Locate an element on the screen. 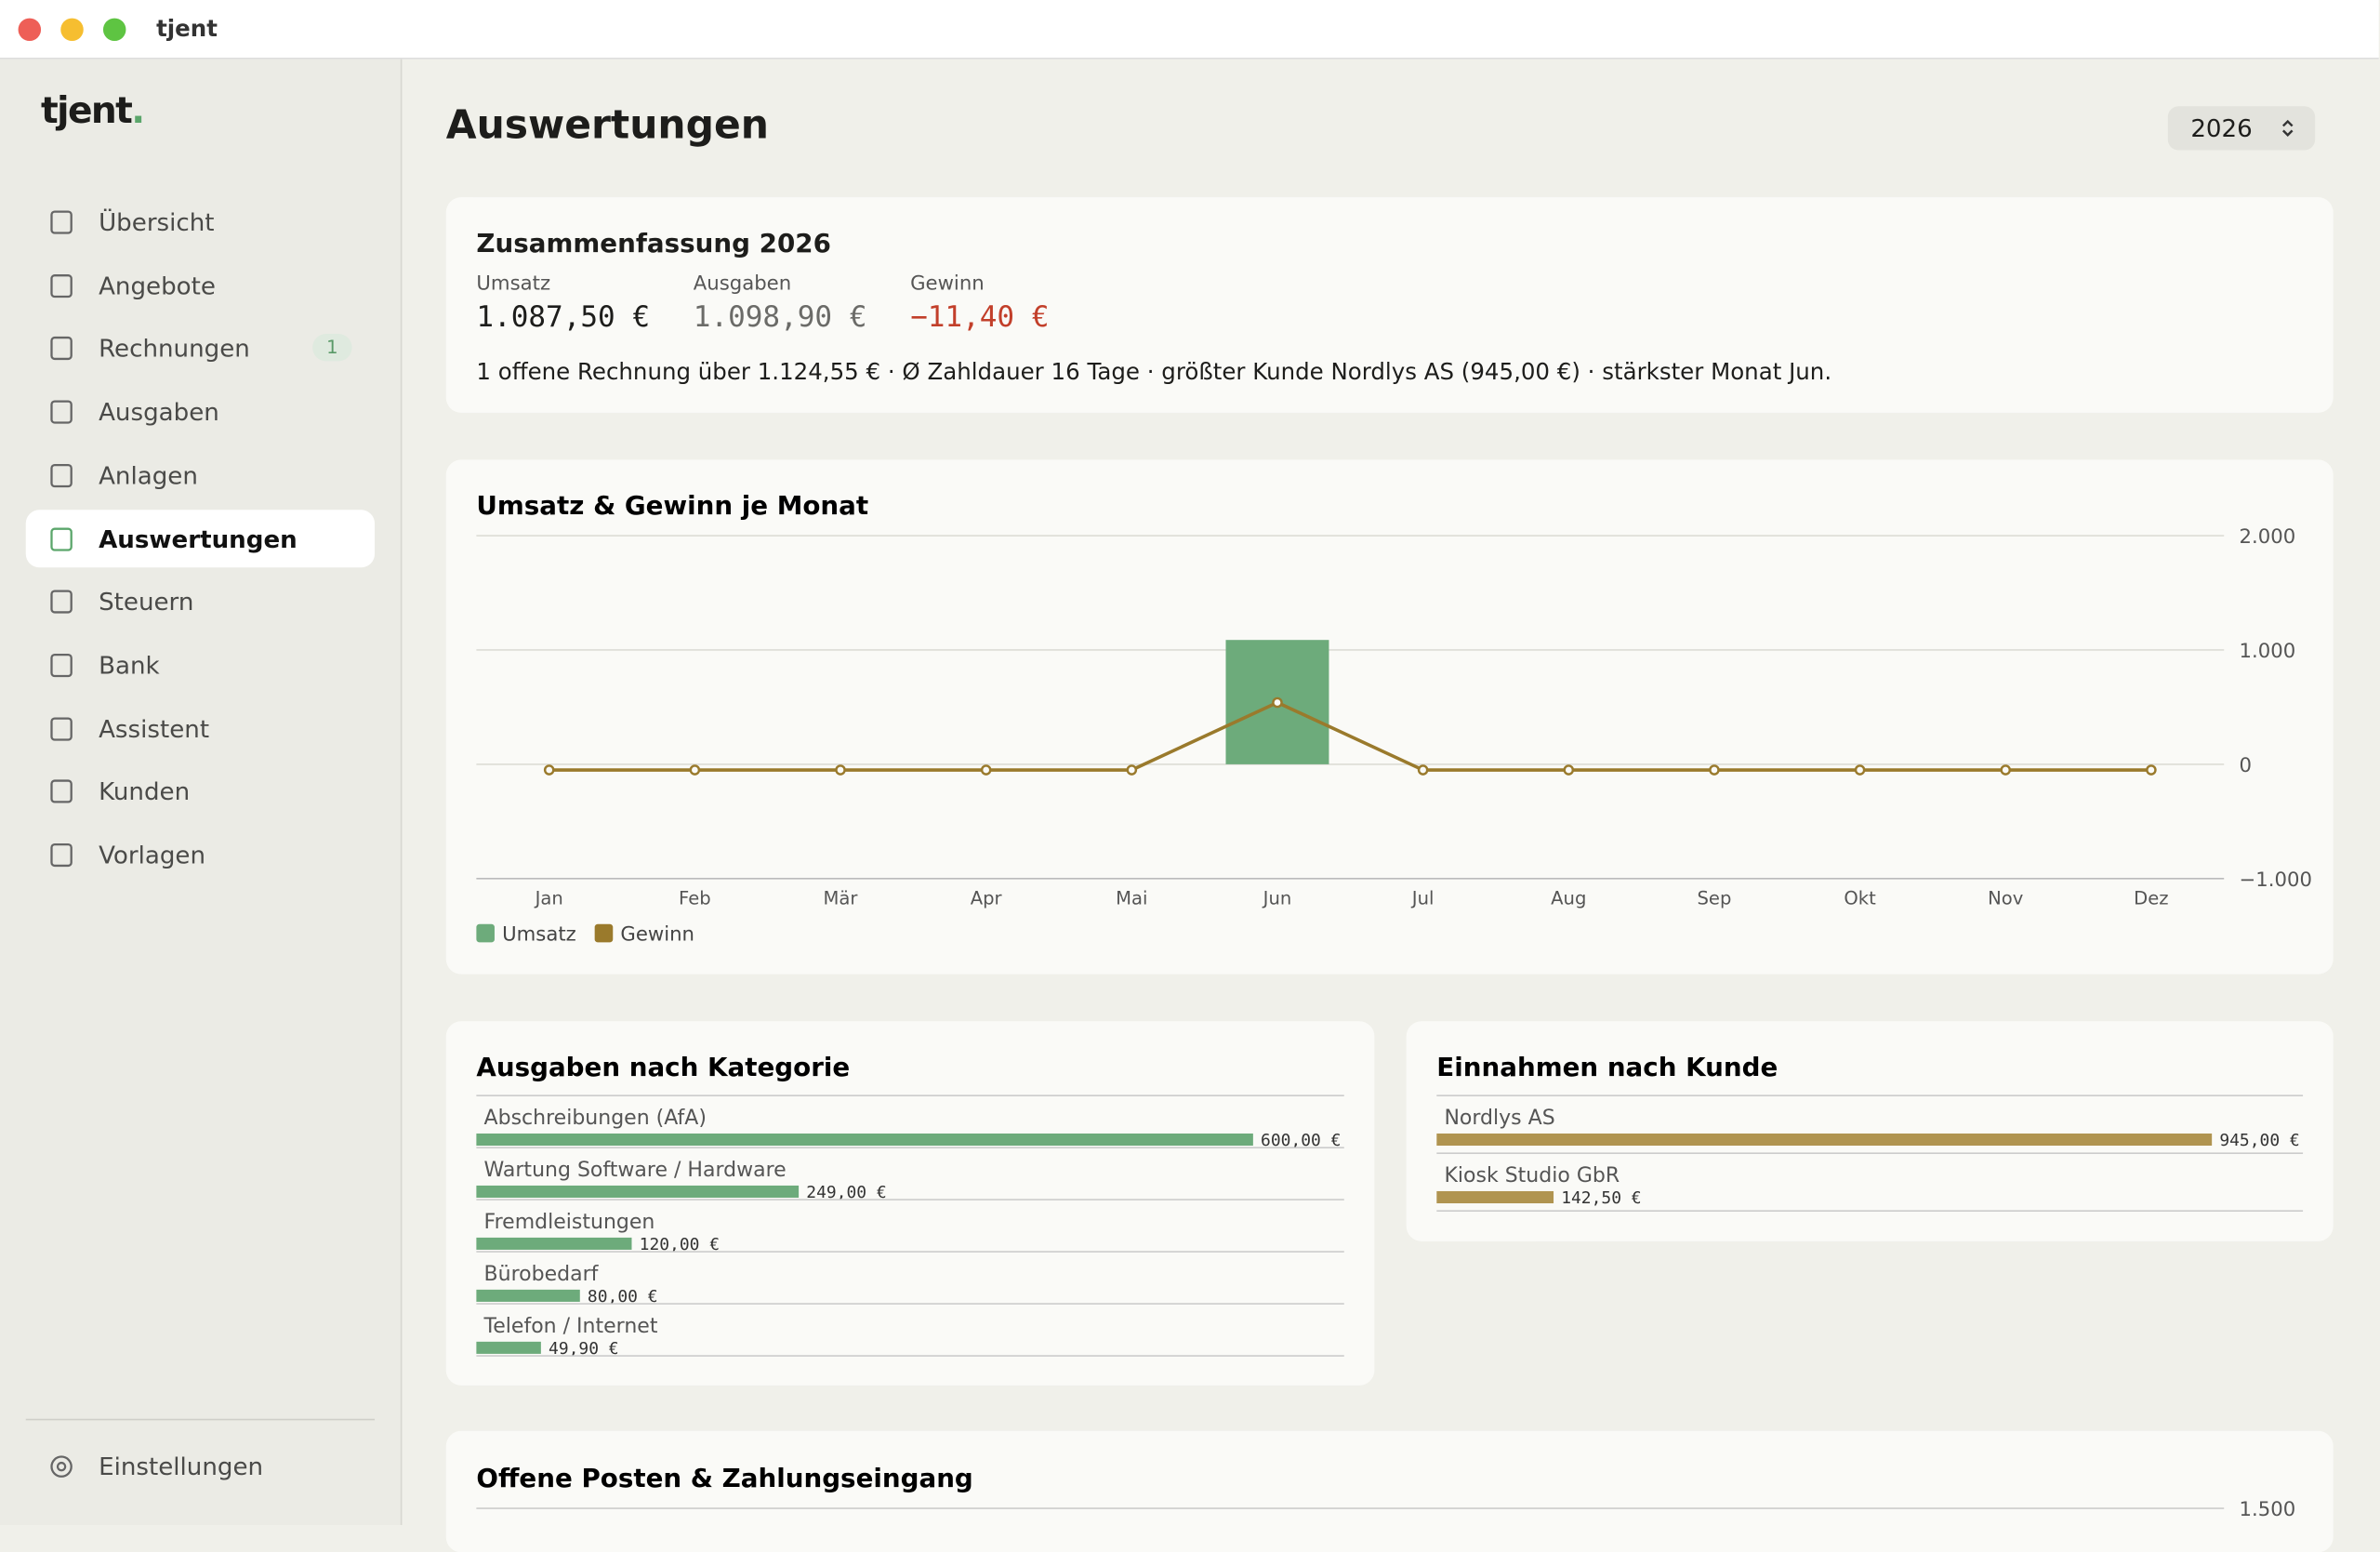  category-label: Bürobedarf is located at coordinates (542, 1274).